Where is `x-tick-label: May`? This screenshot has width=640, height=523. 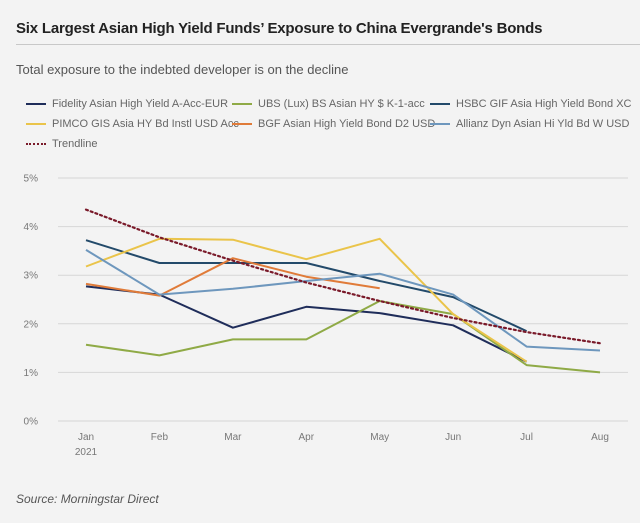
x-tick-label: May is located at coordinates (379, 437).